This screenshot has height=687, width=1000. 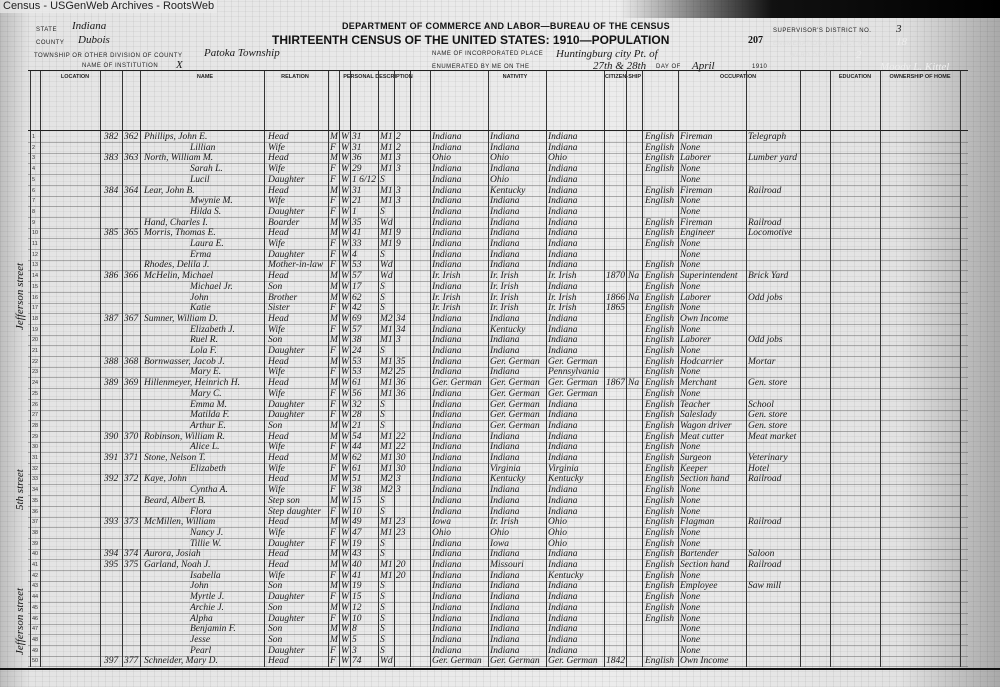 What do you see at coordinates (207, 607) in the screenshot?
I see `cell-name: Archie J.` at bounding box center [207, 607].